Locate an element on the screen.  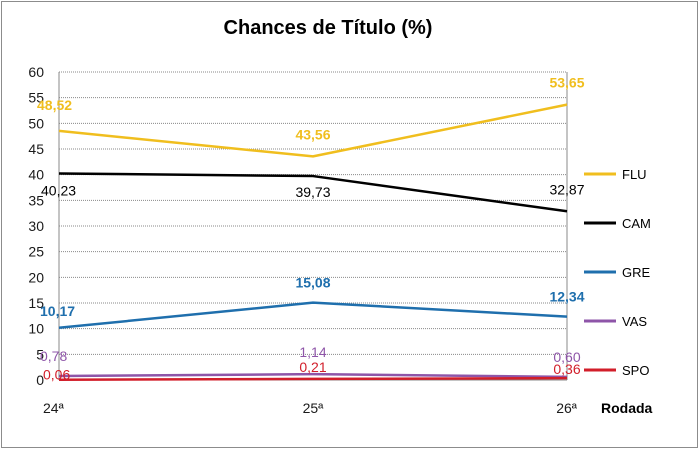
legend-label-vas: VAS is located at coordinates (634, 321).